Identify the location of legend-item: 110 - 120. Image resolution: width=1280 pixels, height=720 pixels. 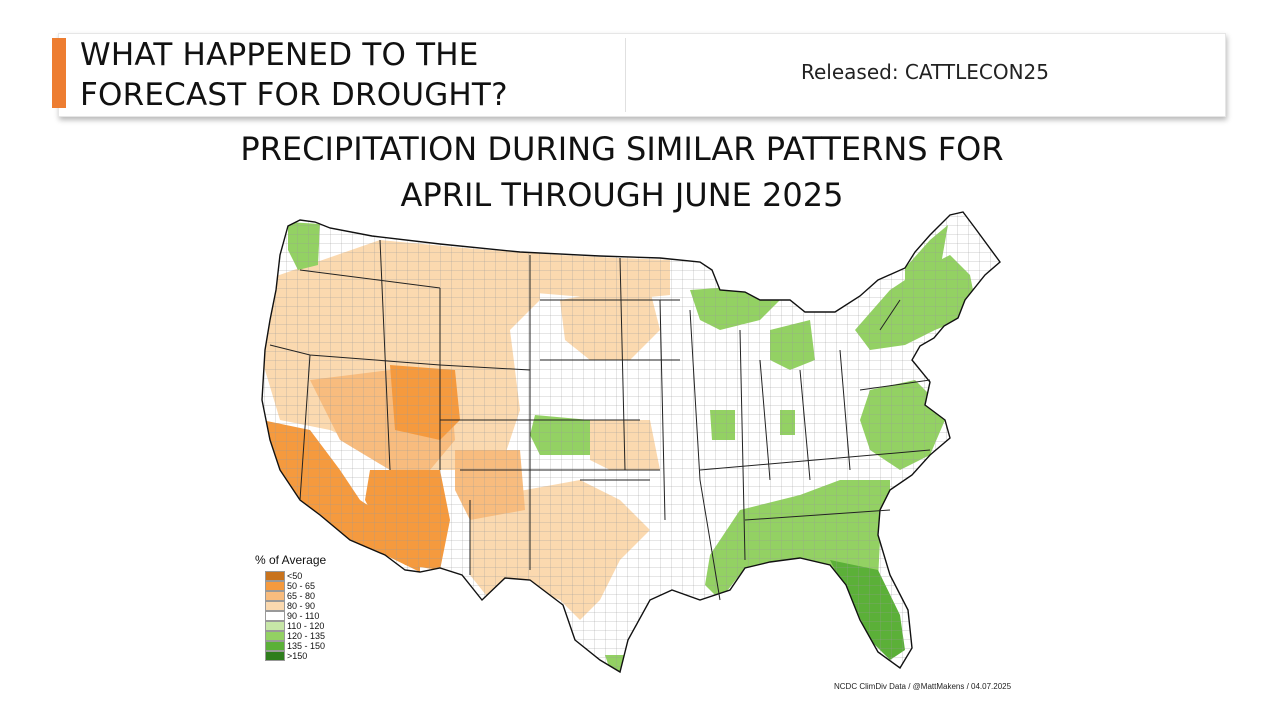
(290, 626).